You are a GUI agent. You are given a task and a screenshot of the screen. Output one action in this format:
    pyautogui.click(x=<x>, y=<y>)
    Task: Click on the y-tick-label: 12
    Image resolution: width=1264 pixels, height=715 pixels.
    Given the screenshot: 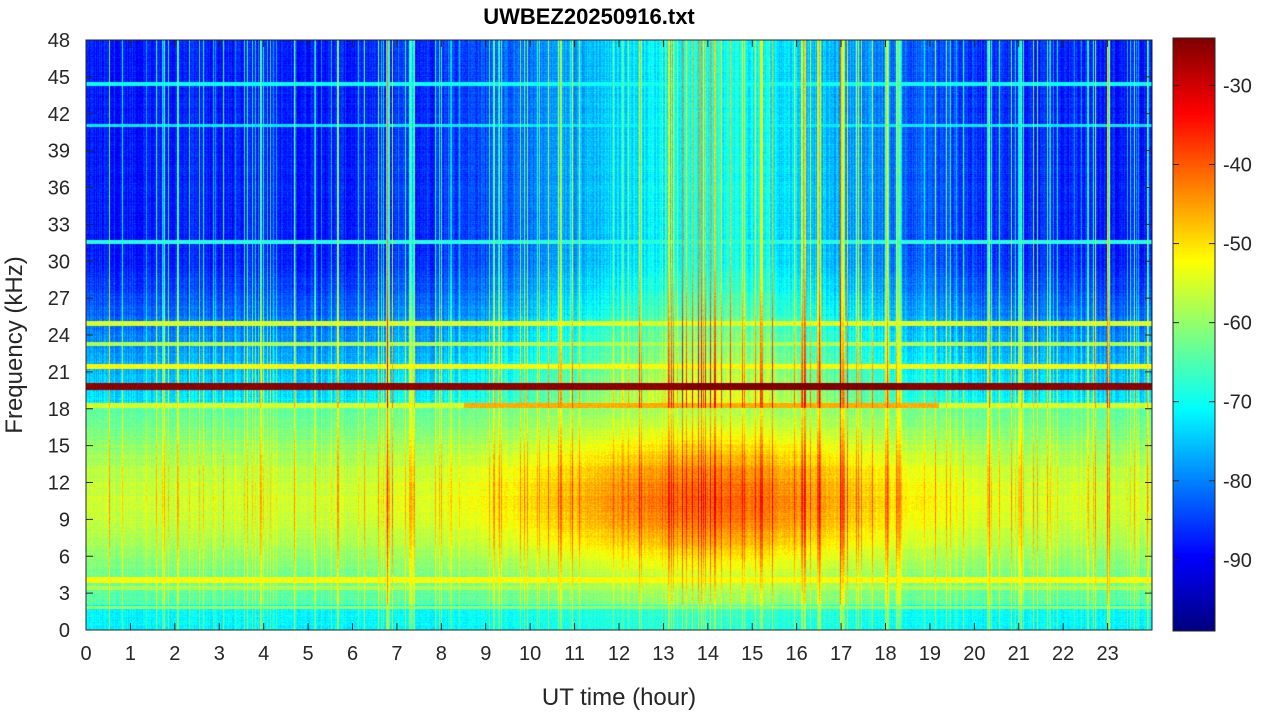 What is the action you would take?
    pyautogui.click(x=59, y=484)
    